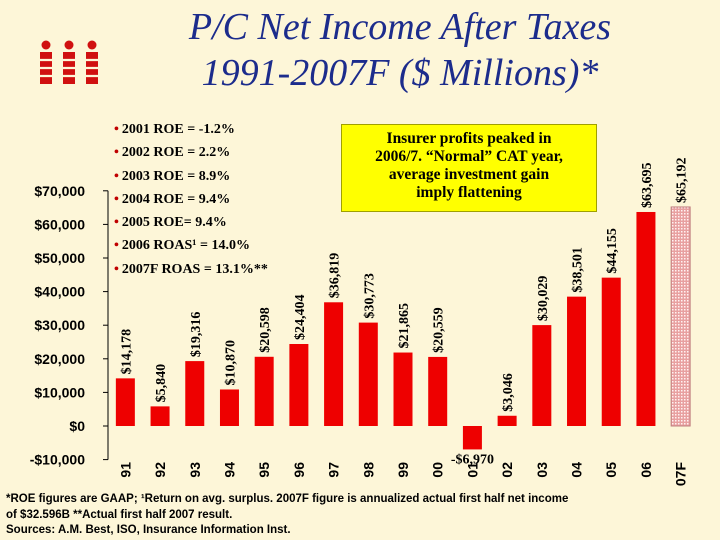  I want to click on x-tick-label: 01, so click(472, 470).